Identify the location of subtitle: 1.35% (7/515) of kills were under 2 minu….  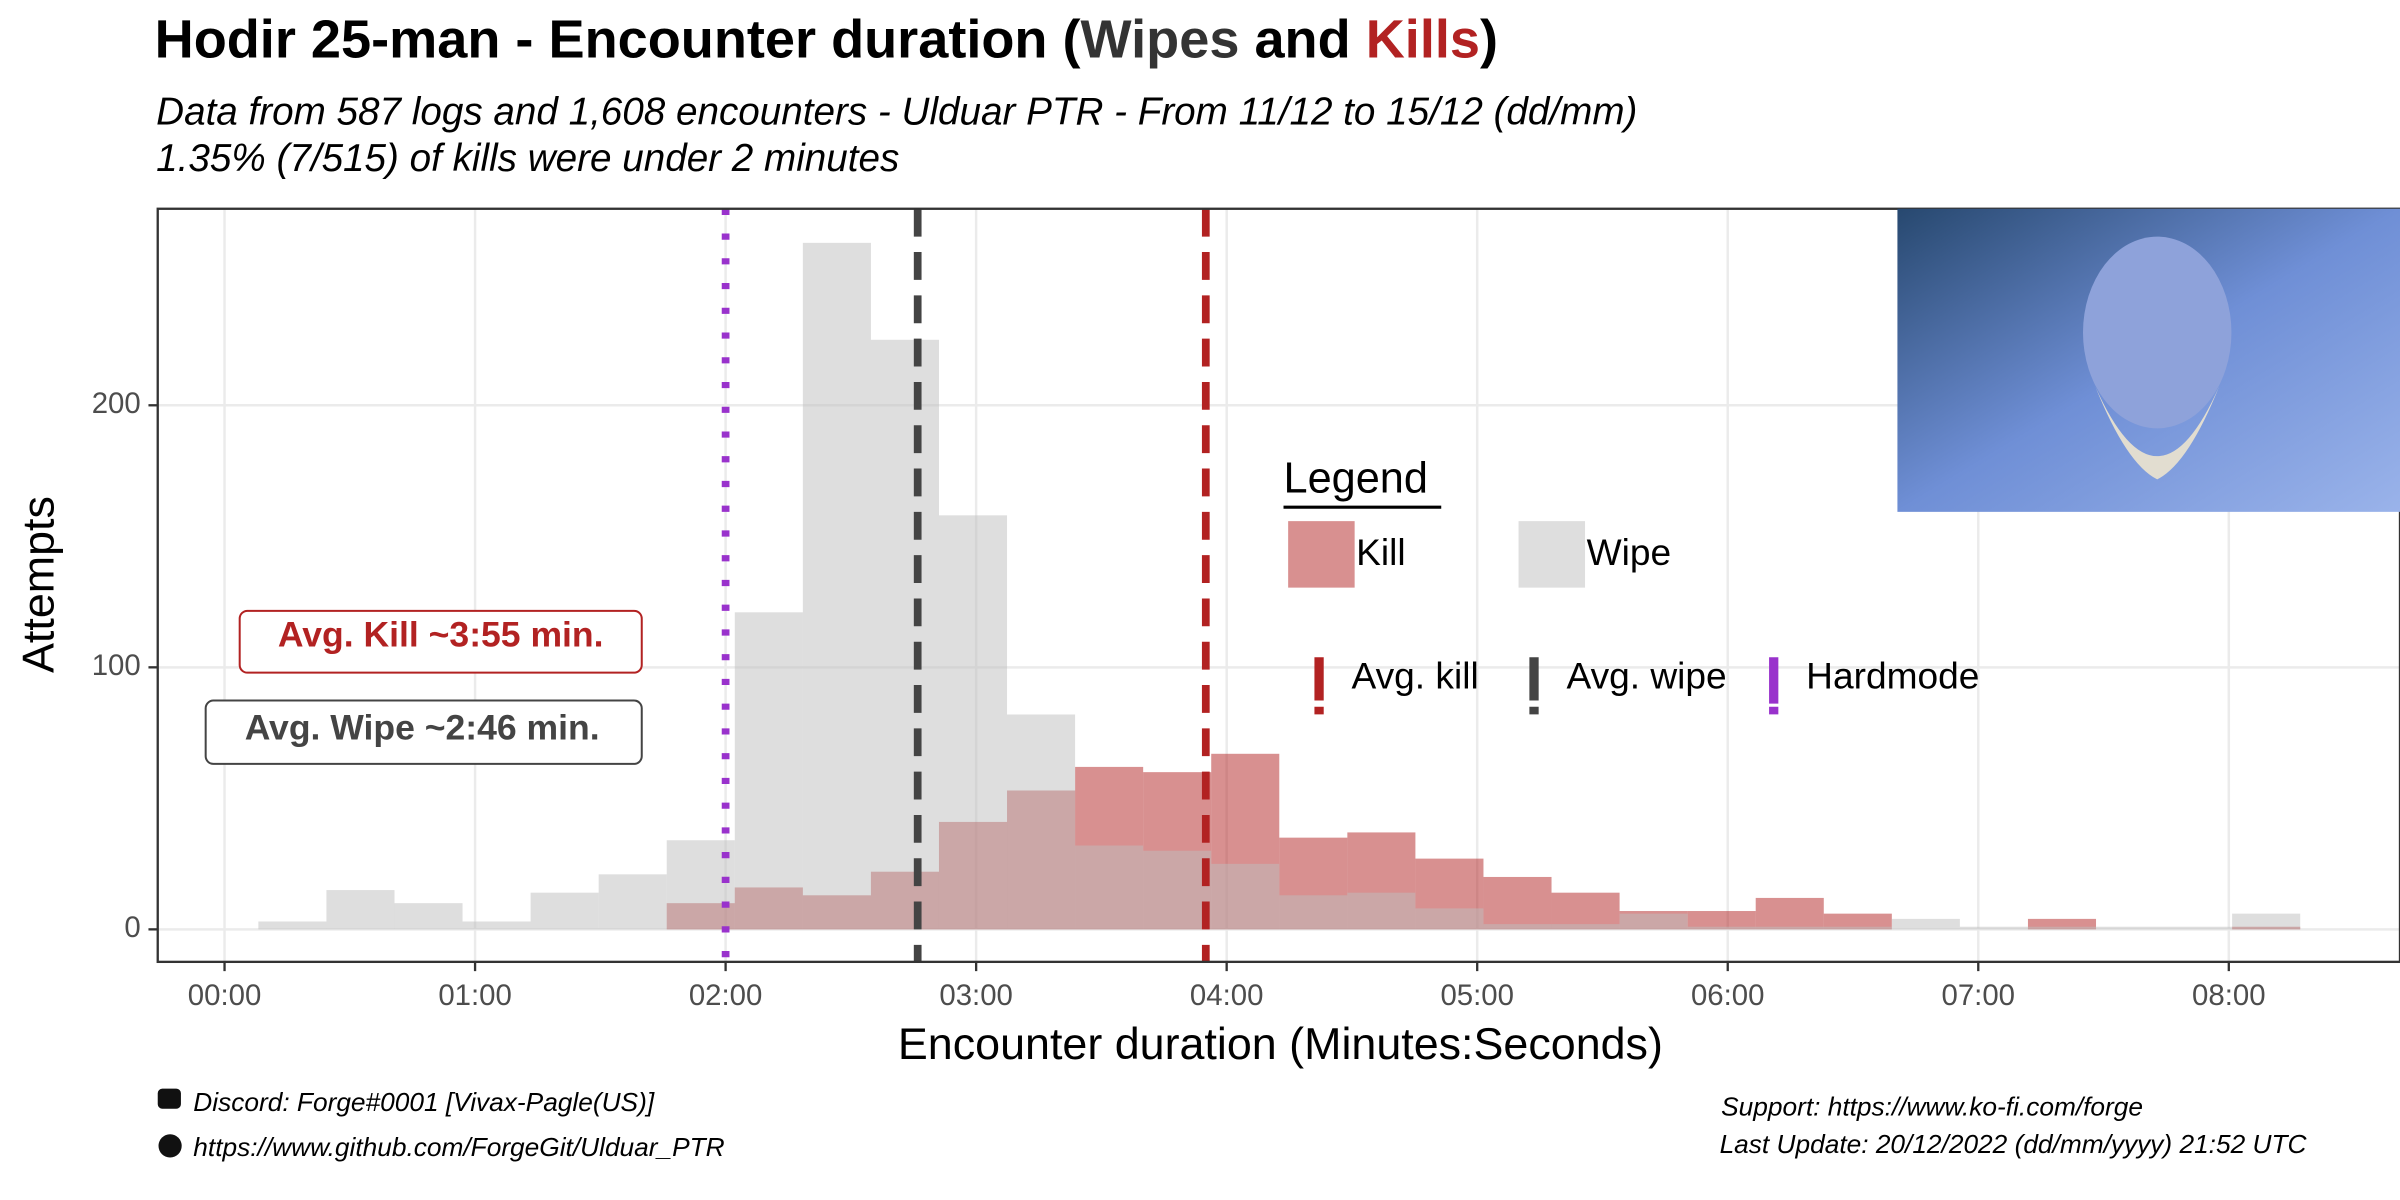
(527, 158).